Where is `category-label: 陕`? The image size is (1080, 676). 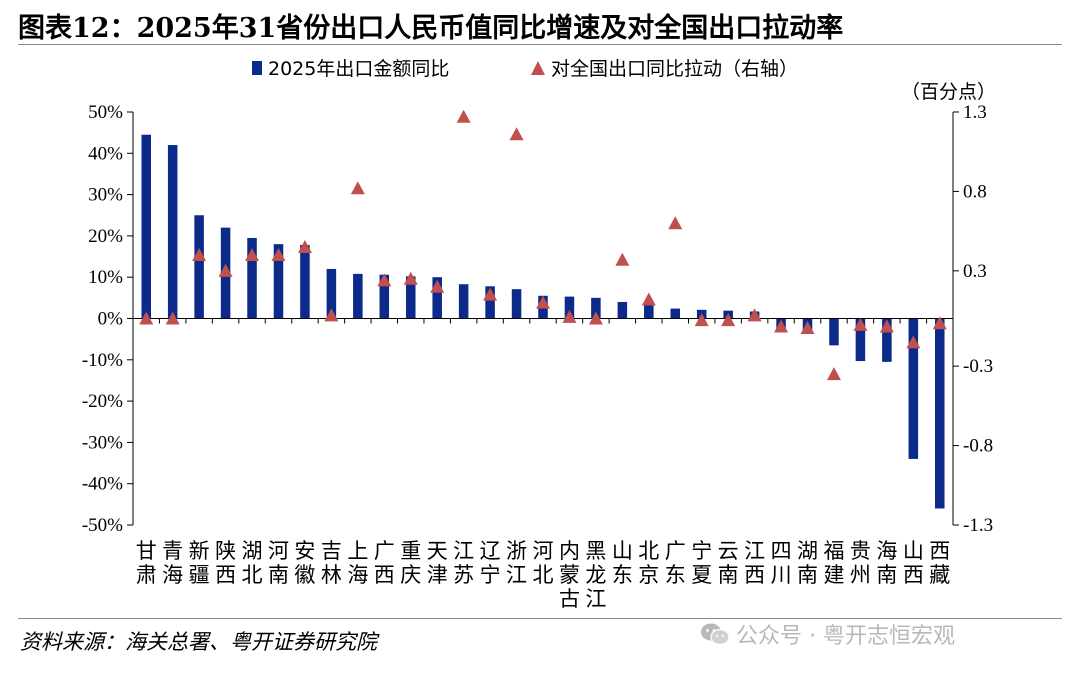
category-label: 陕 is located at coordinates (225, 551).